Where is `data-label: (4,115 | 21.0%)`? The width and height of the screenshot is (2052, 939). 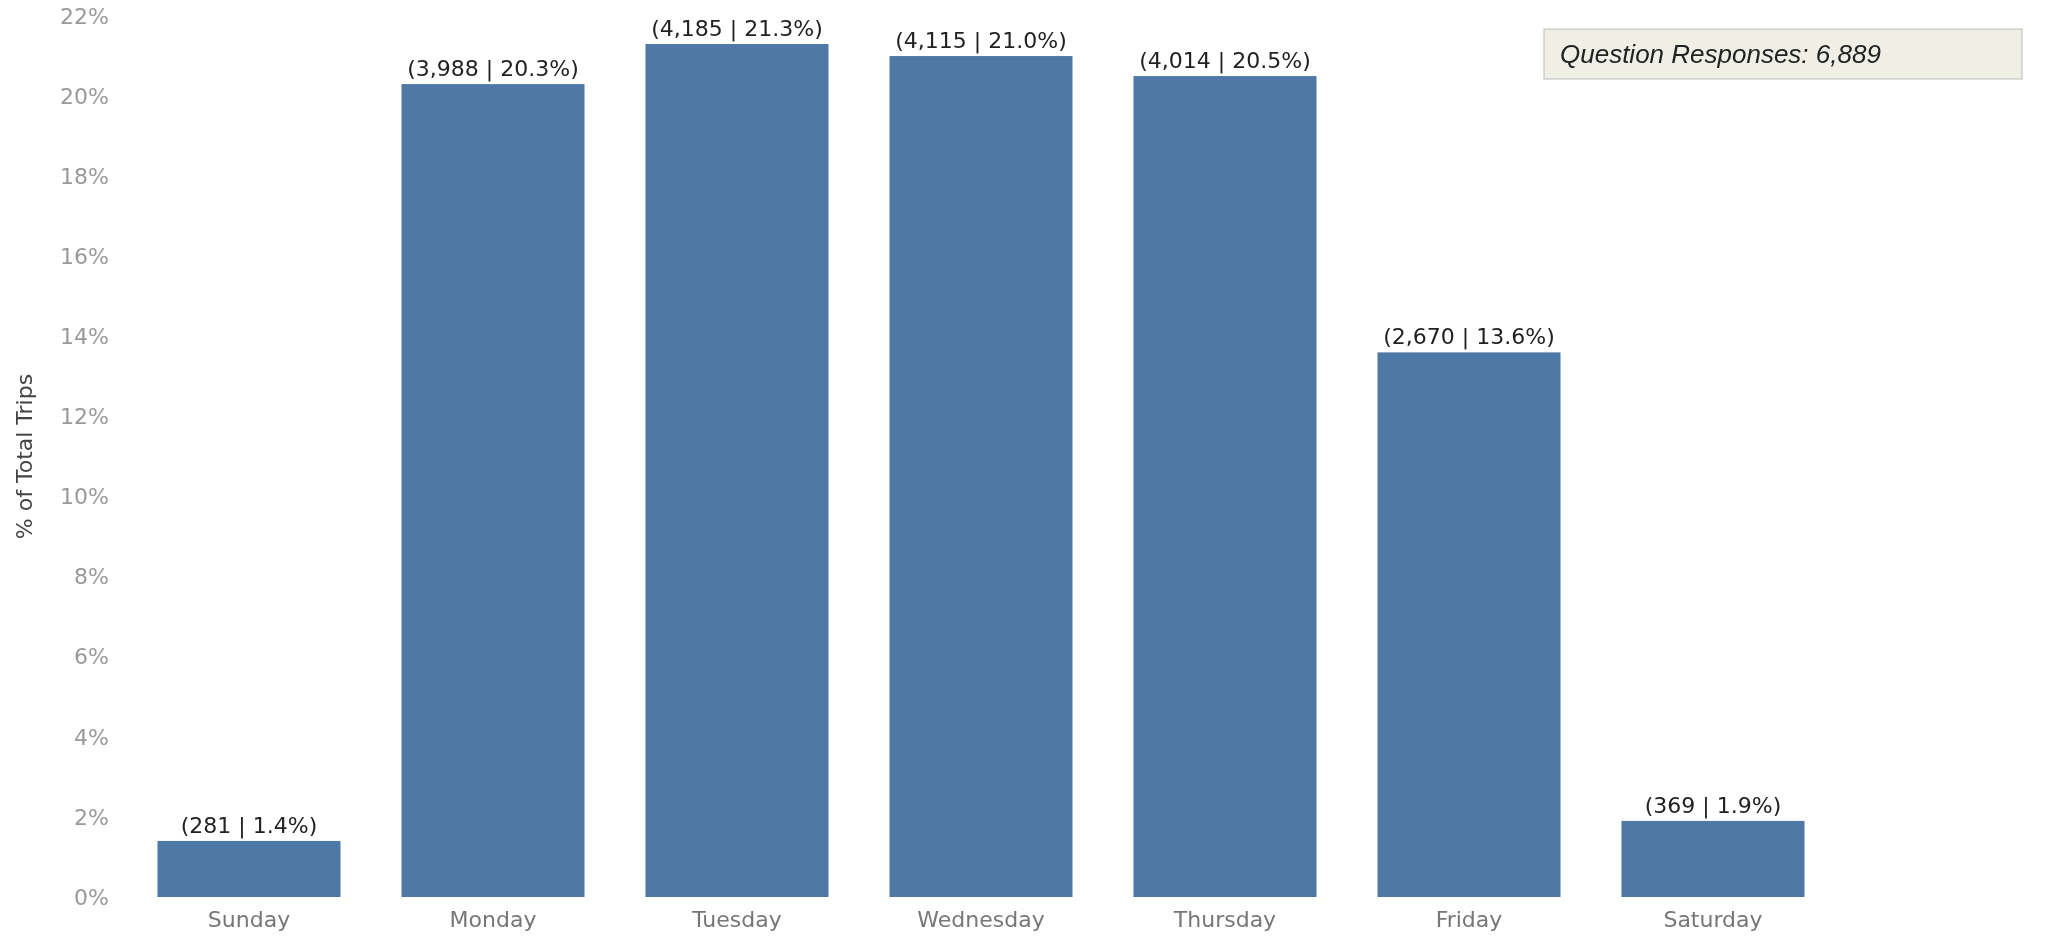 data-label: (4,115 | 21.0%) is located at coordinates (981, 41).